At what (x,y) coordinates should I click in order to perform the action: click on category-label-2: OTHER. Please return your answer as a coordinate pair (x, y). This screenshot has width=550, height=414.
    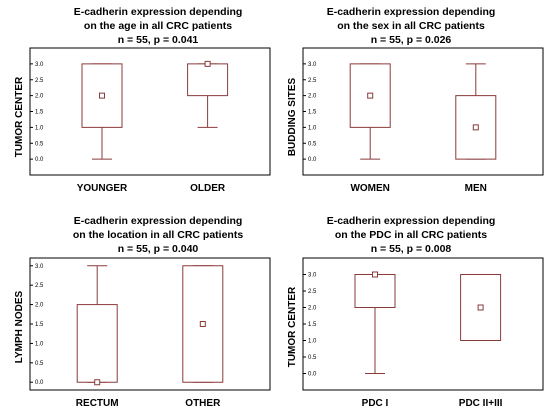
    Looking at the image, I should click on (203, 403).